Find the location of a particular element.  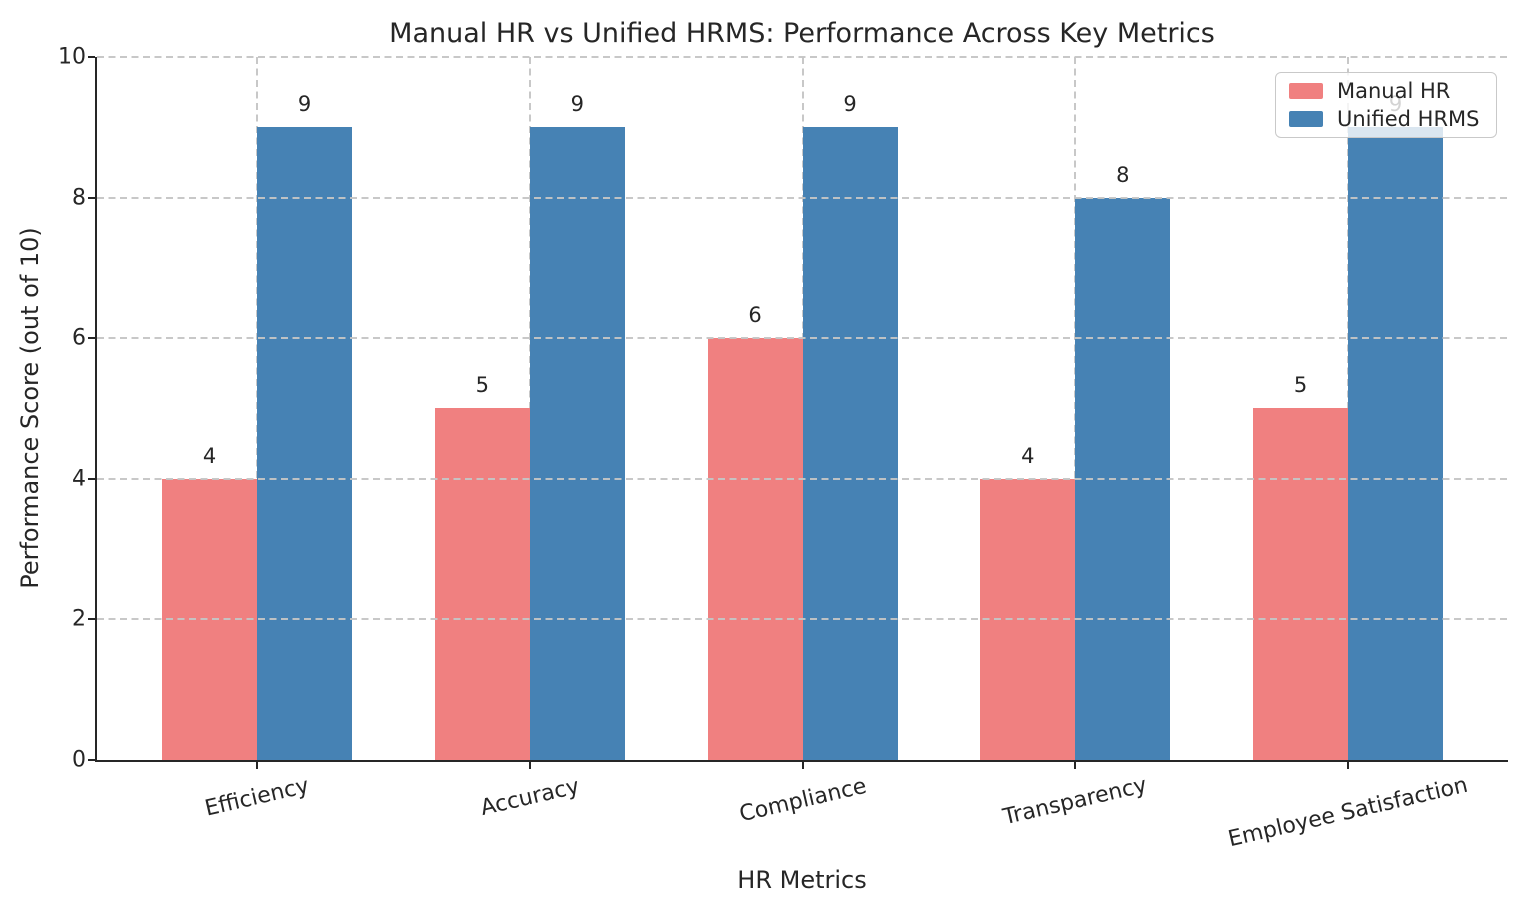

x-tick-label: Employee Satisfaction is located at coordinates (1348, 812).